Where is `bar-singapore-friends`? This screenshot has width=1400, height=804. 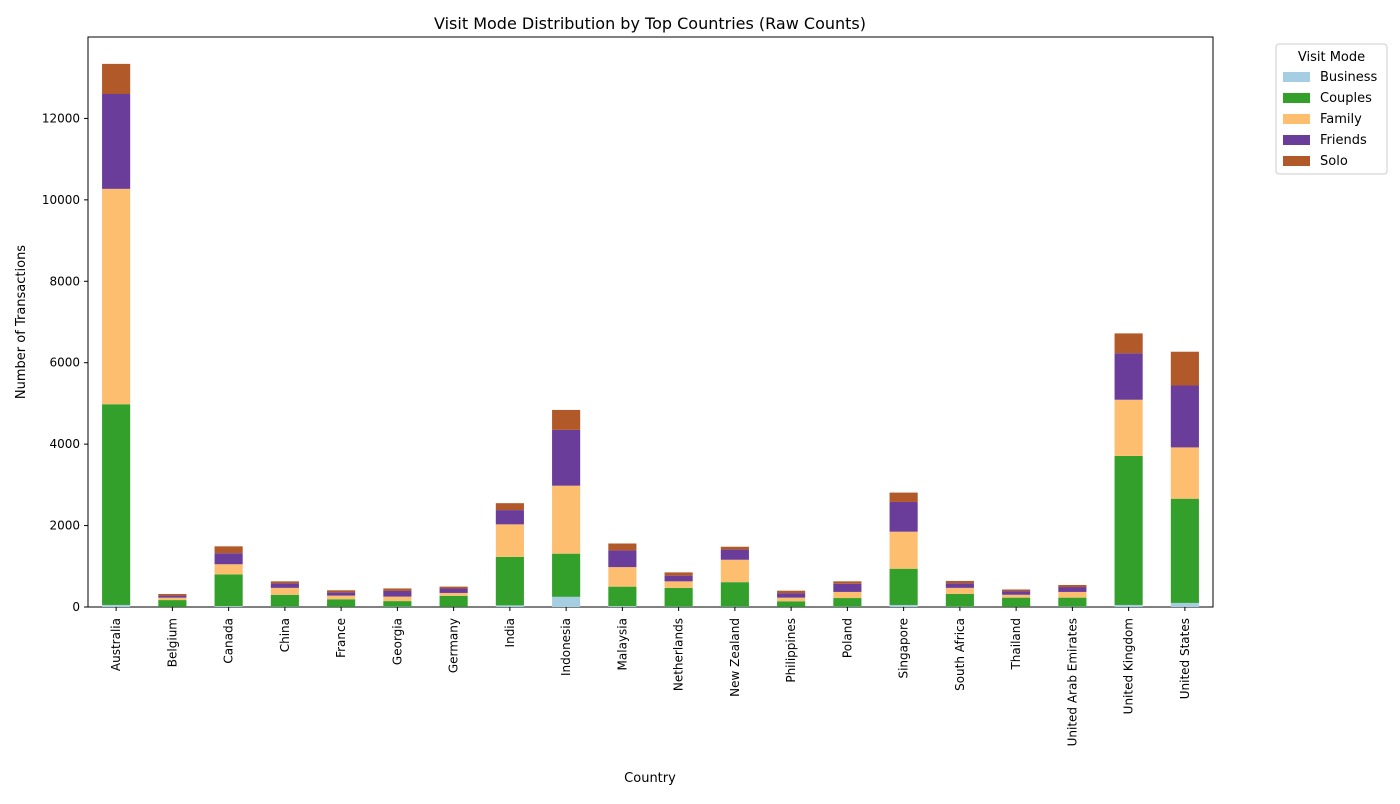 bar-singapore-friends is located at coordinates (904, 517).